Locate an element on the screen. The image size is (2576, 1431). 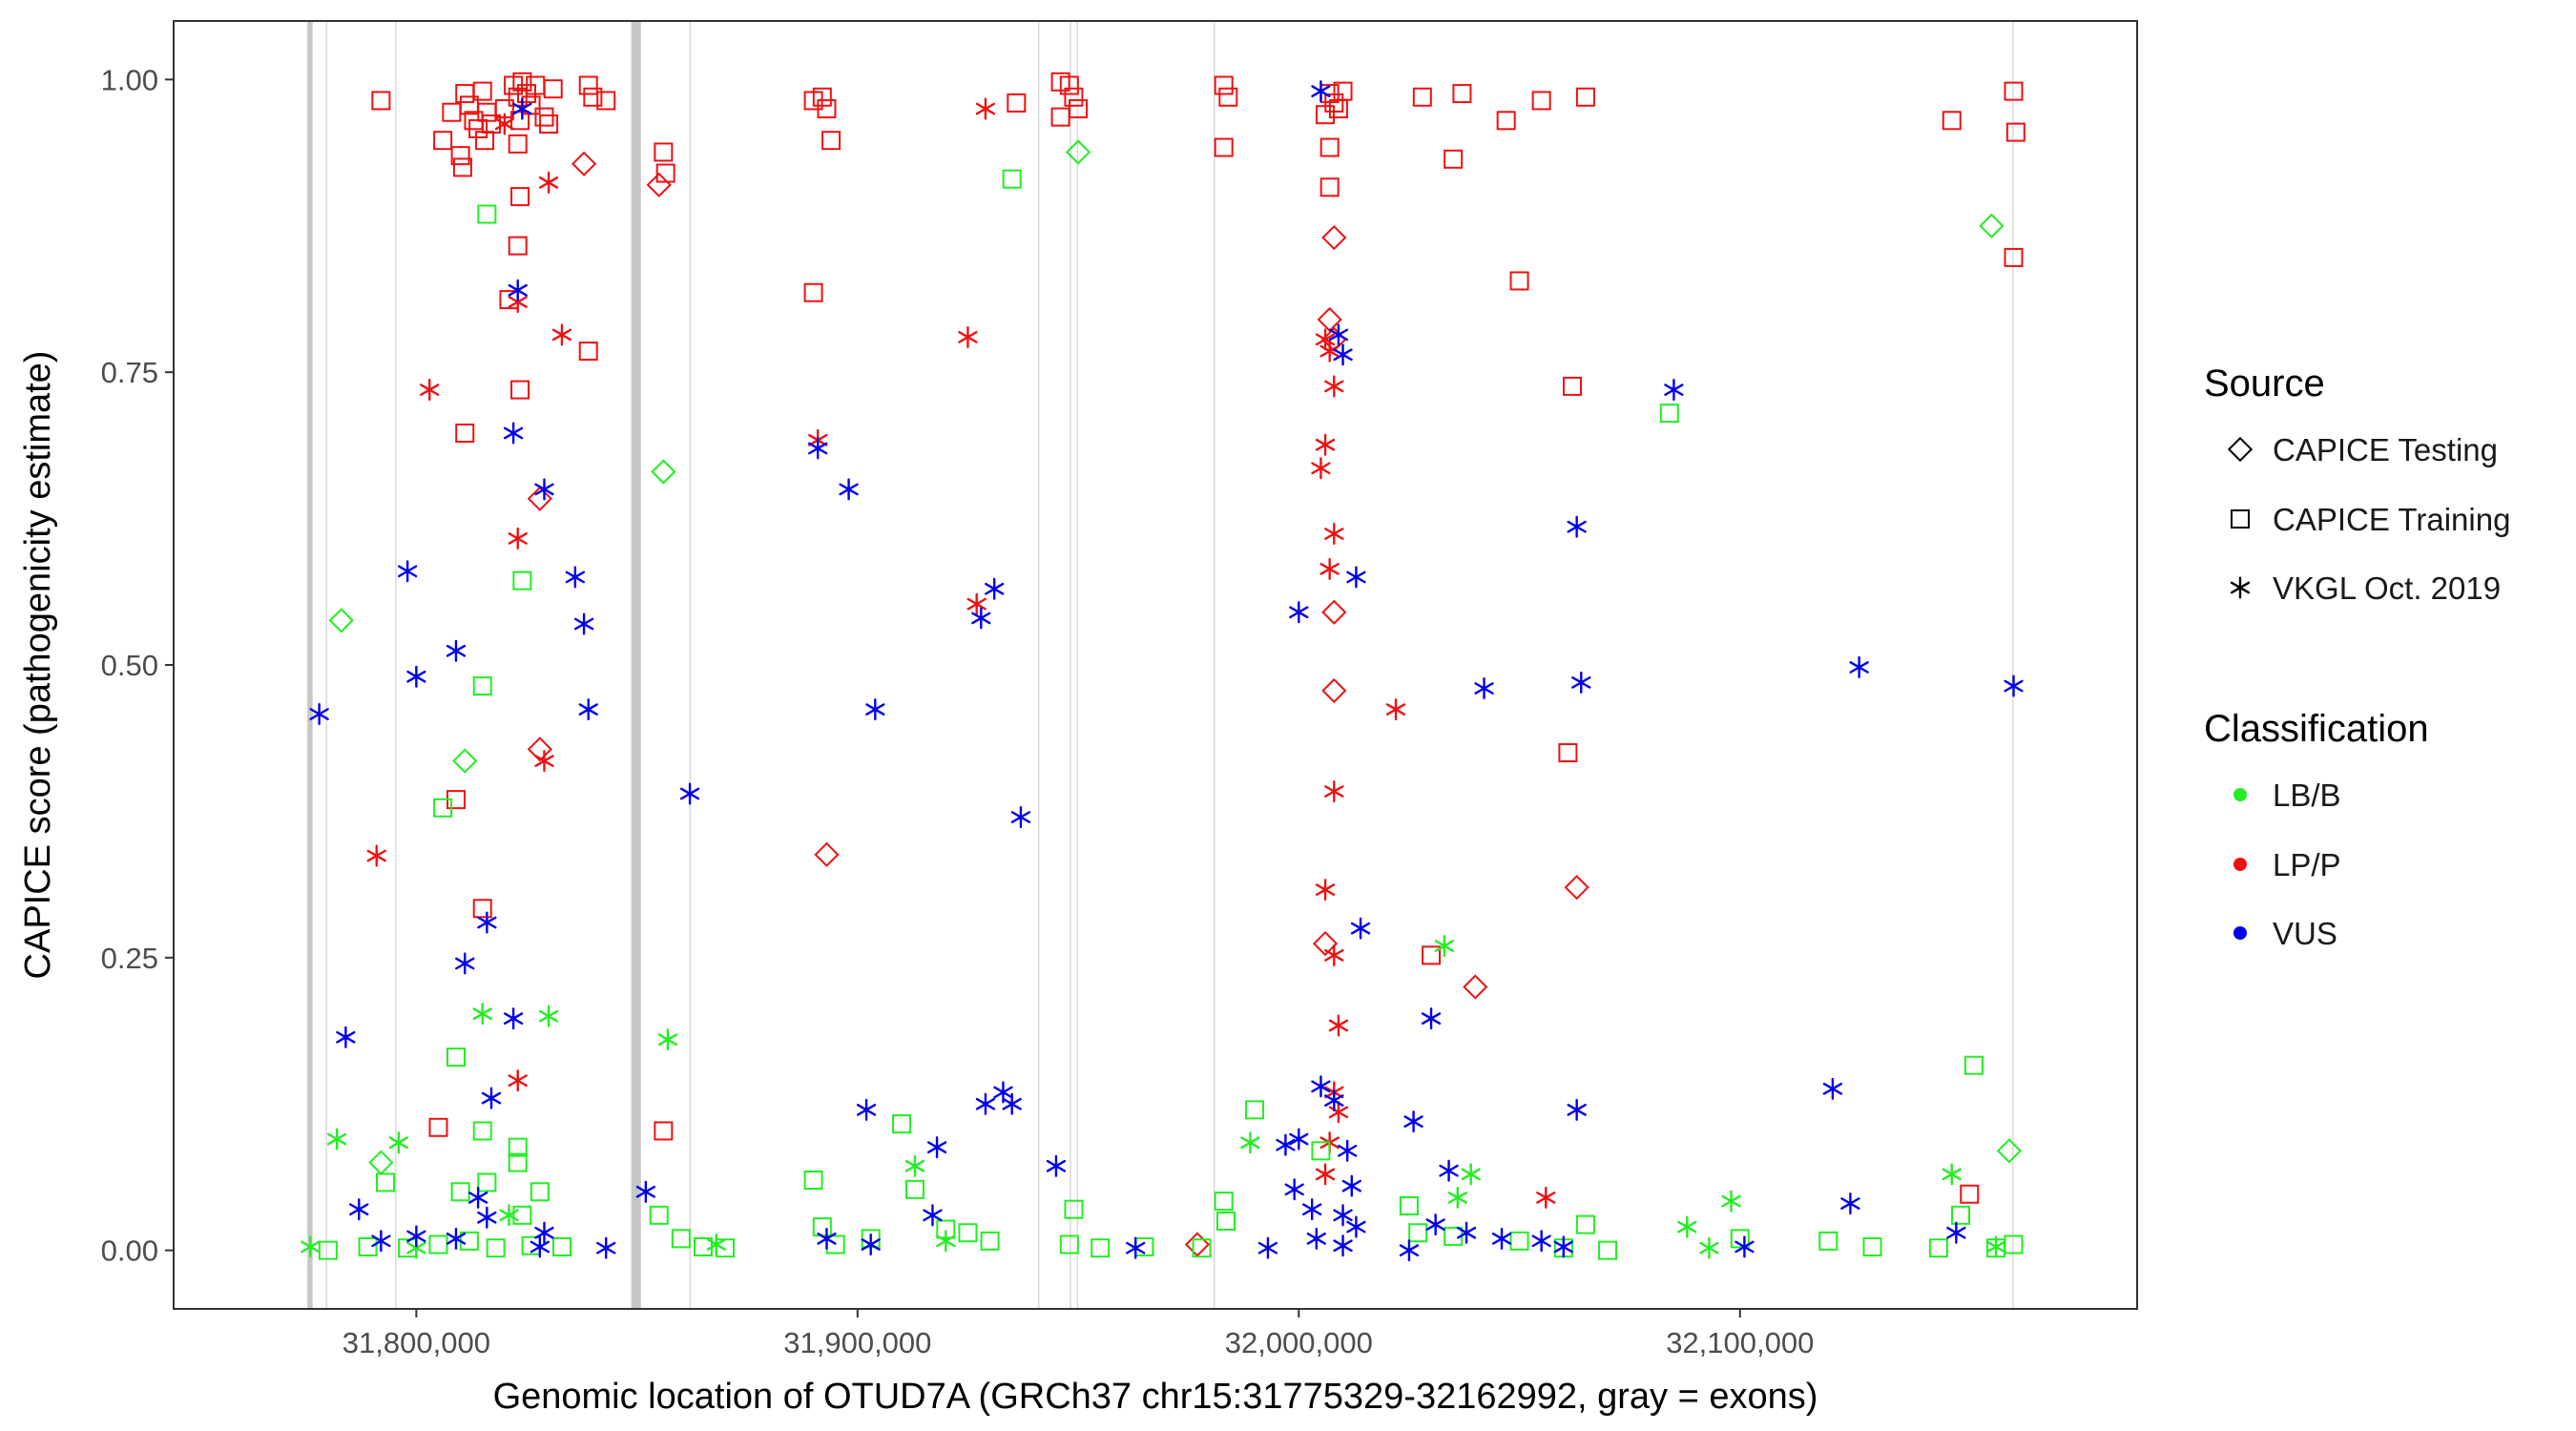
legend-classification-title: Classification is located at coordinates (2316, 729).